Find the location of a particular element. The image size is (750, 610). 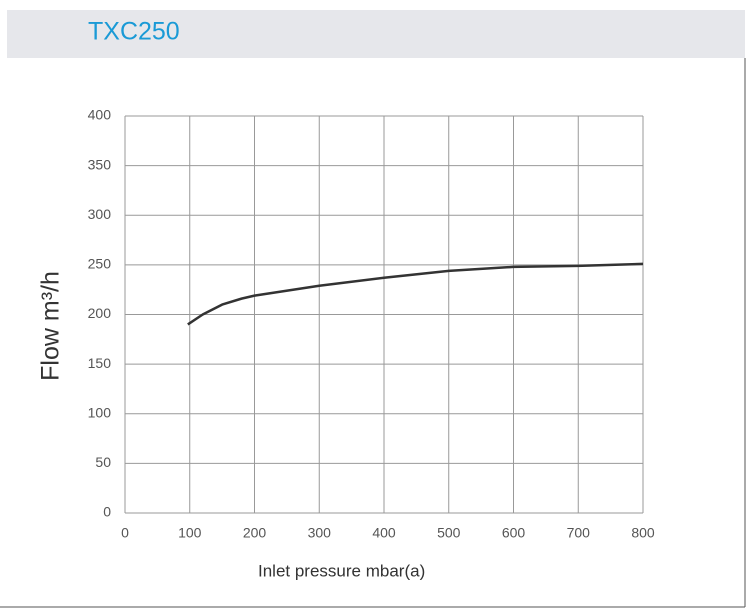

y-tick-label: 150 is located at coordinates (100, 363).